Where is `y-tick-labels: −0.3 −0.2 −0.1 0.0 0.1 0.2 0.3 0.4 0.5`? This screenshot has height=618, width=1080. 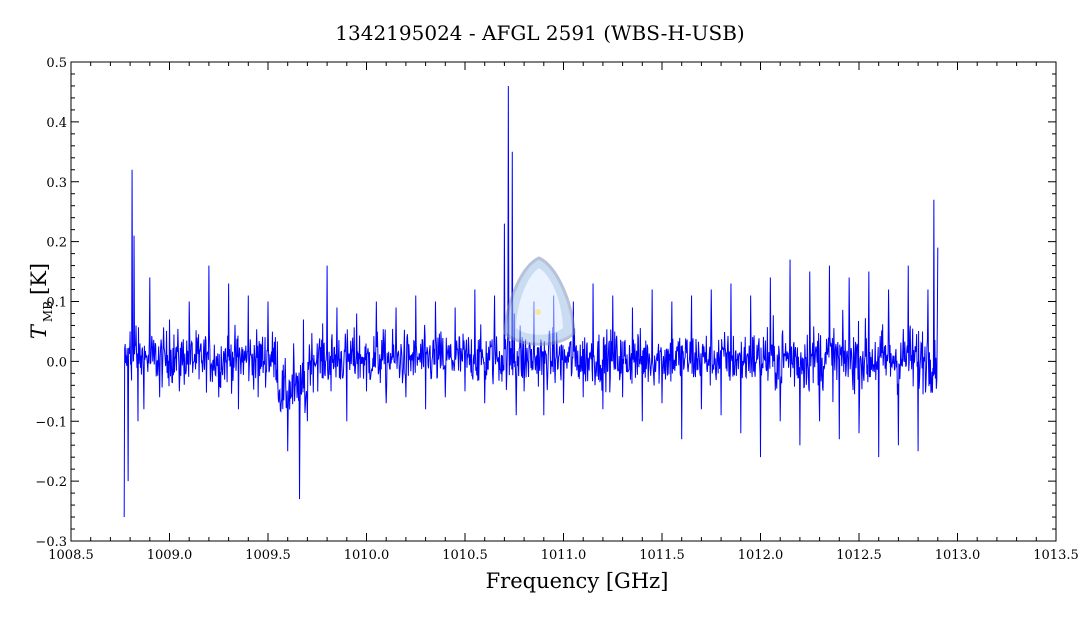
y-tick-labels: −0.3 −0.2 −0.1 0.0 0.1 0.2 0.3 0.4 0.5 is located at coordinates (51, 303).